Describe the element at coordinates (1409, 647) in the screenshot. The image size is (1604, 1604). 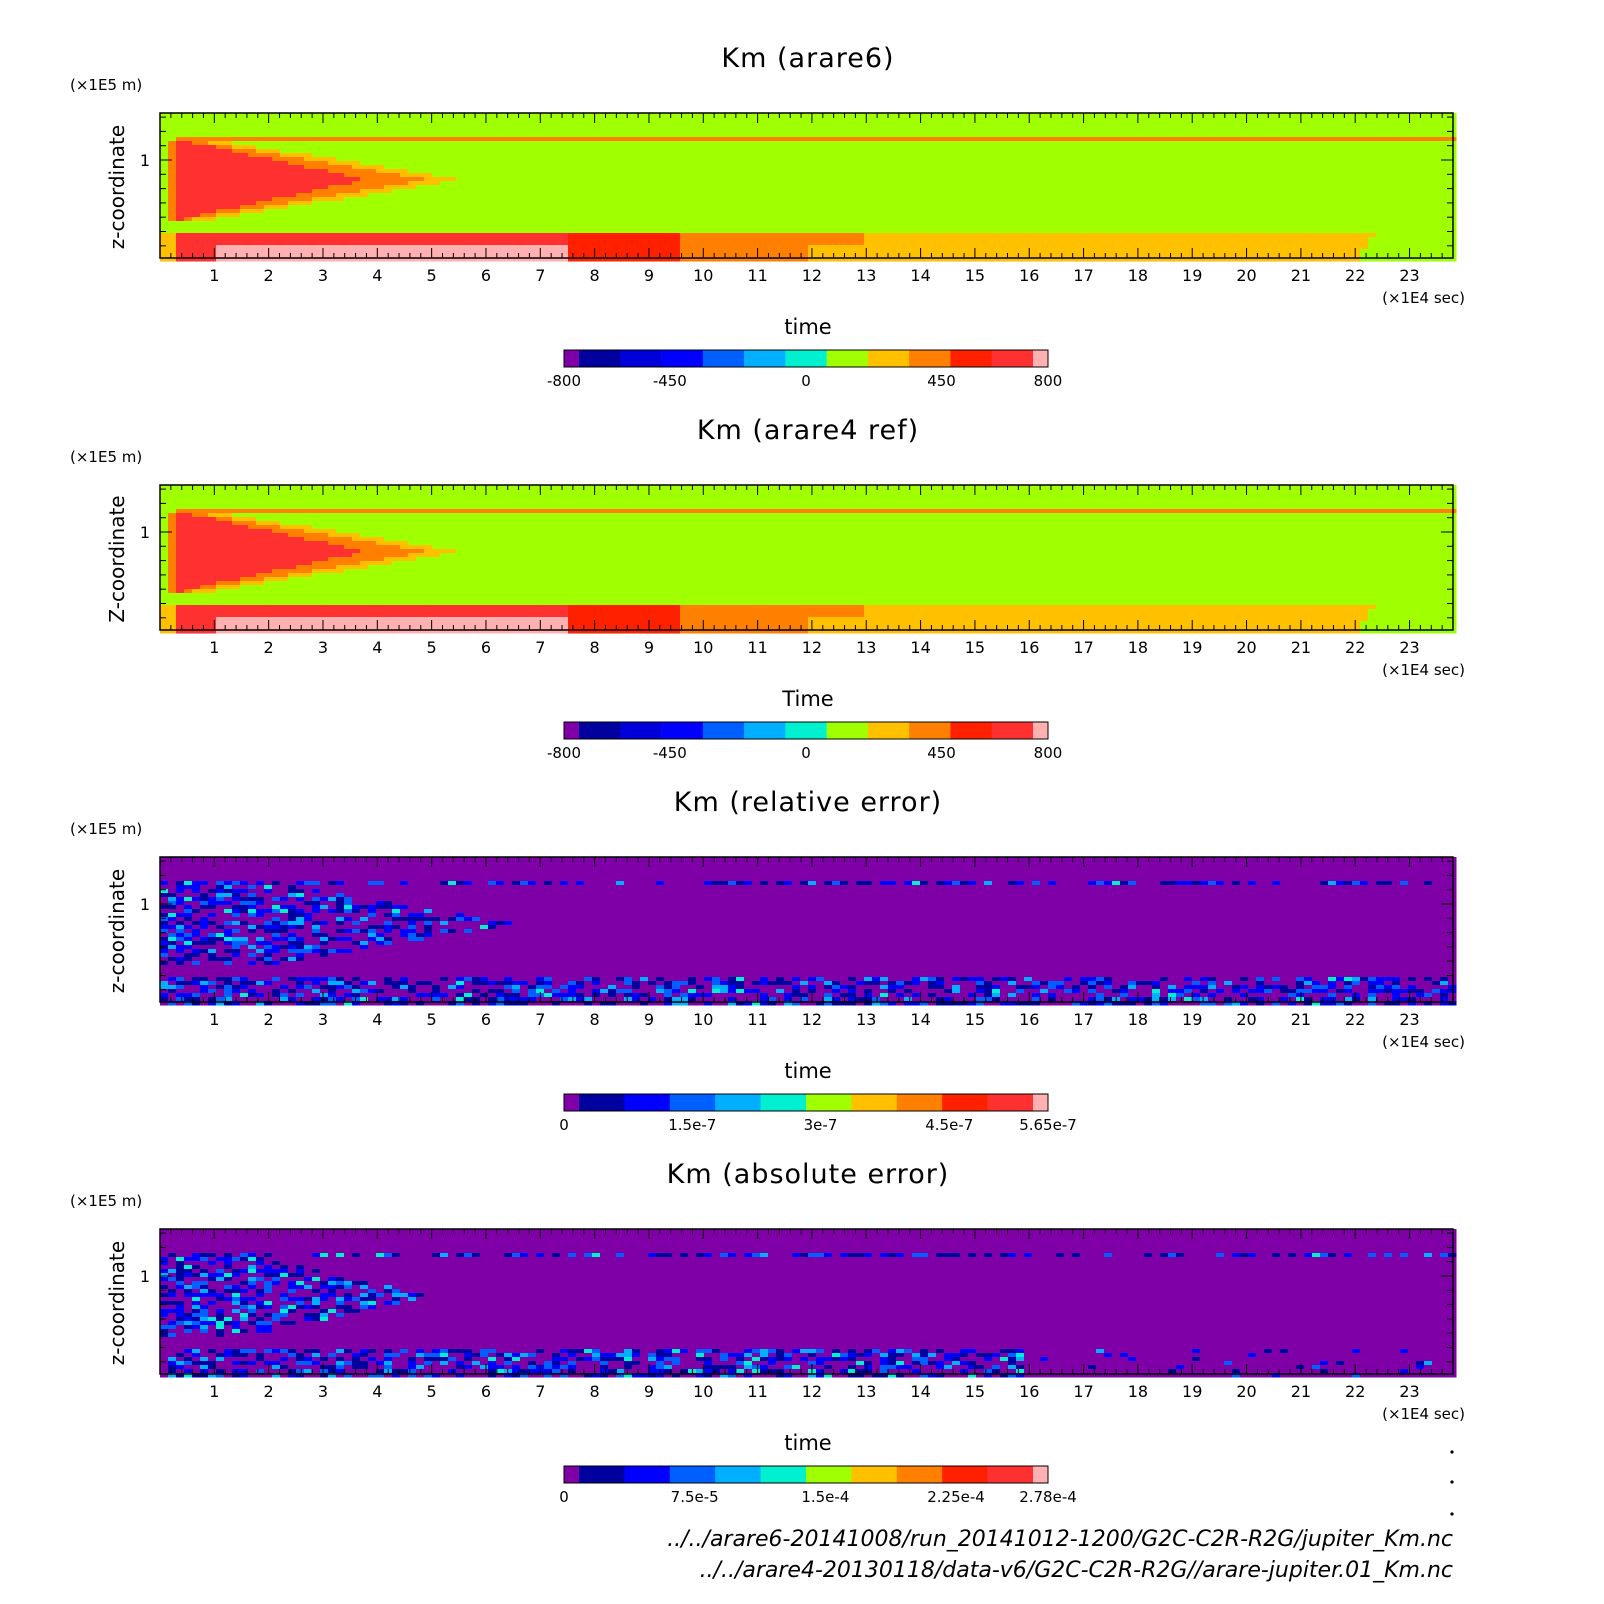
I see `x-tick-label: 23` at that location.